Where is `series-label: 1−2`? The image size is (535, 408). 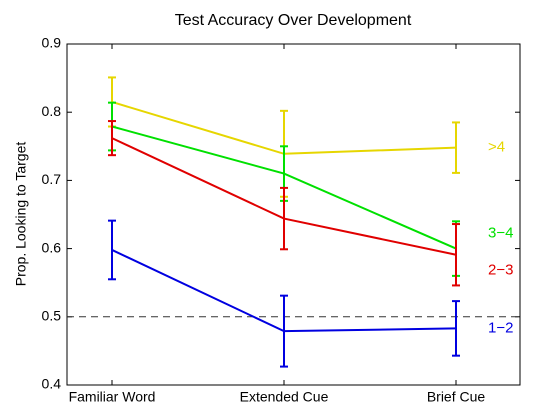 series-label: 1−2 is located at coordinates (500, 327).